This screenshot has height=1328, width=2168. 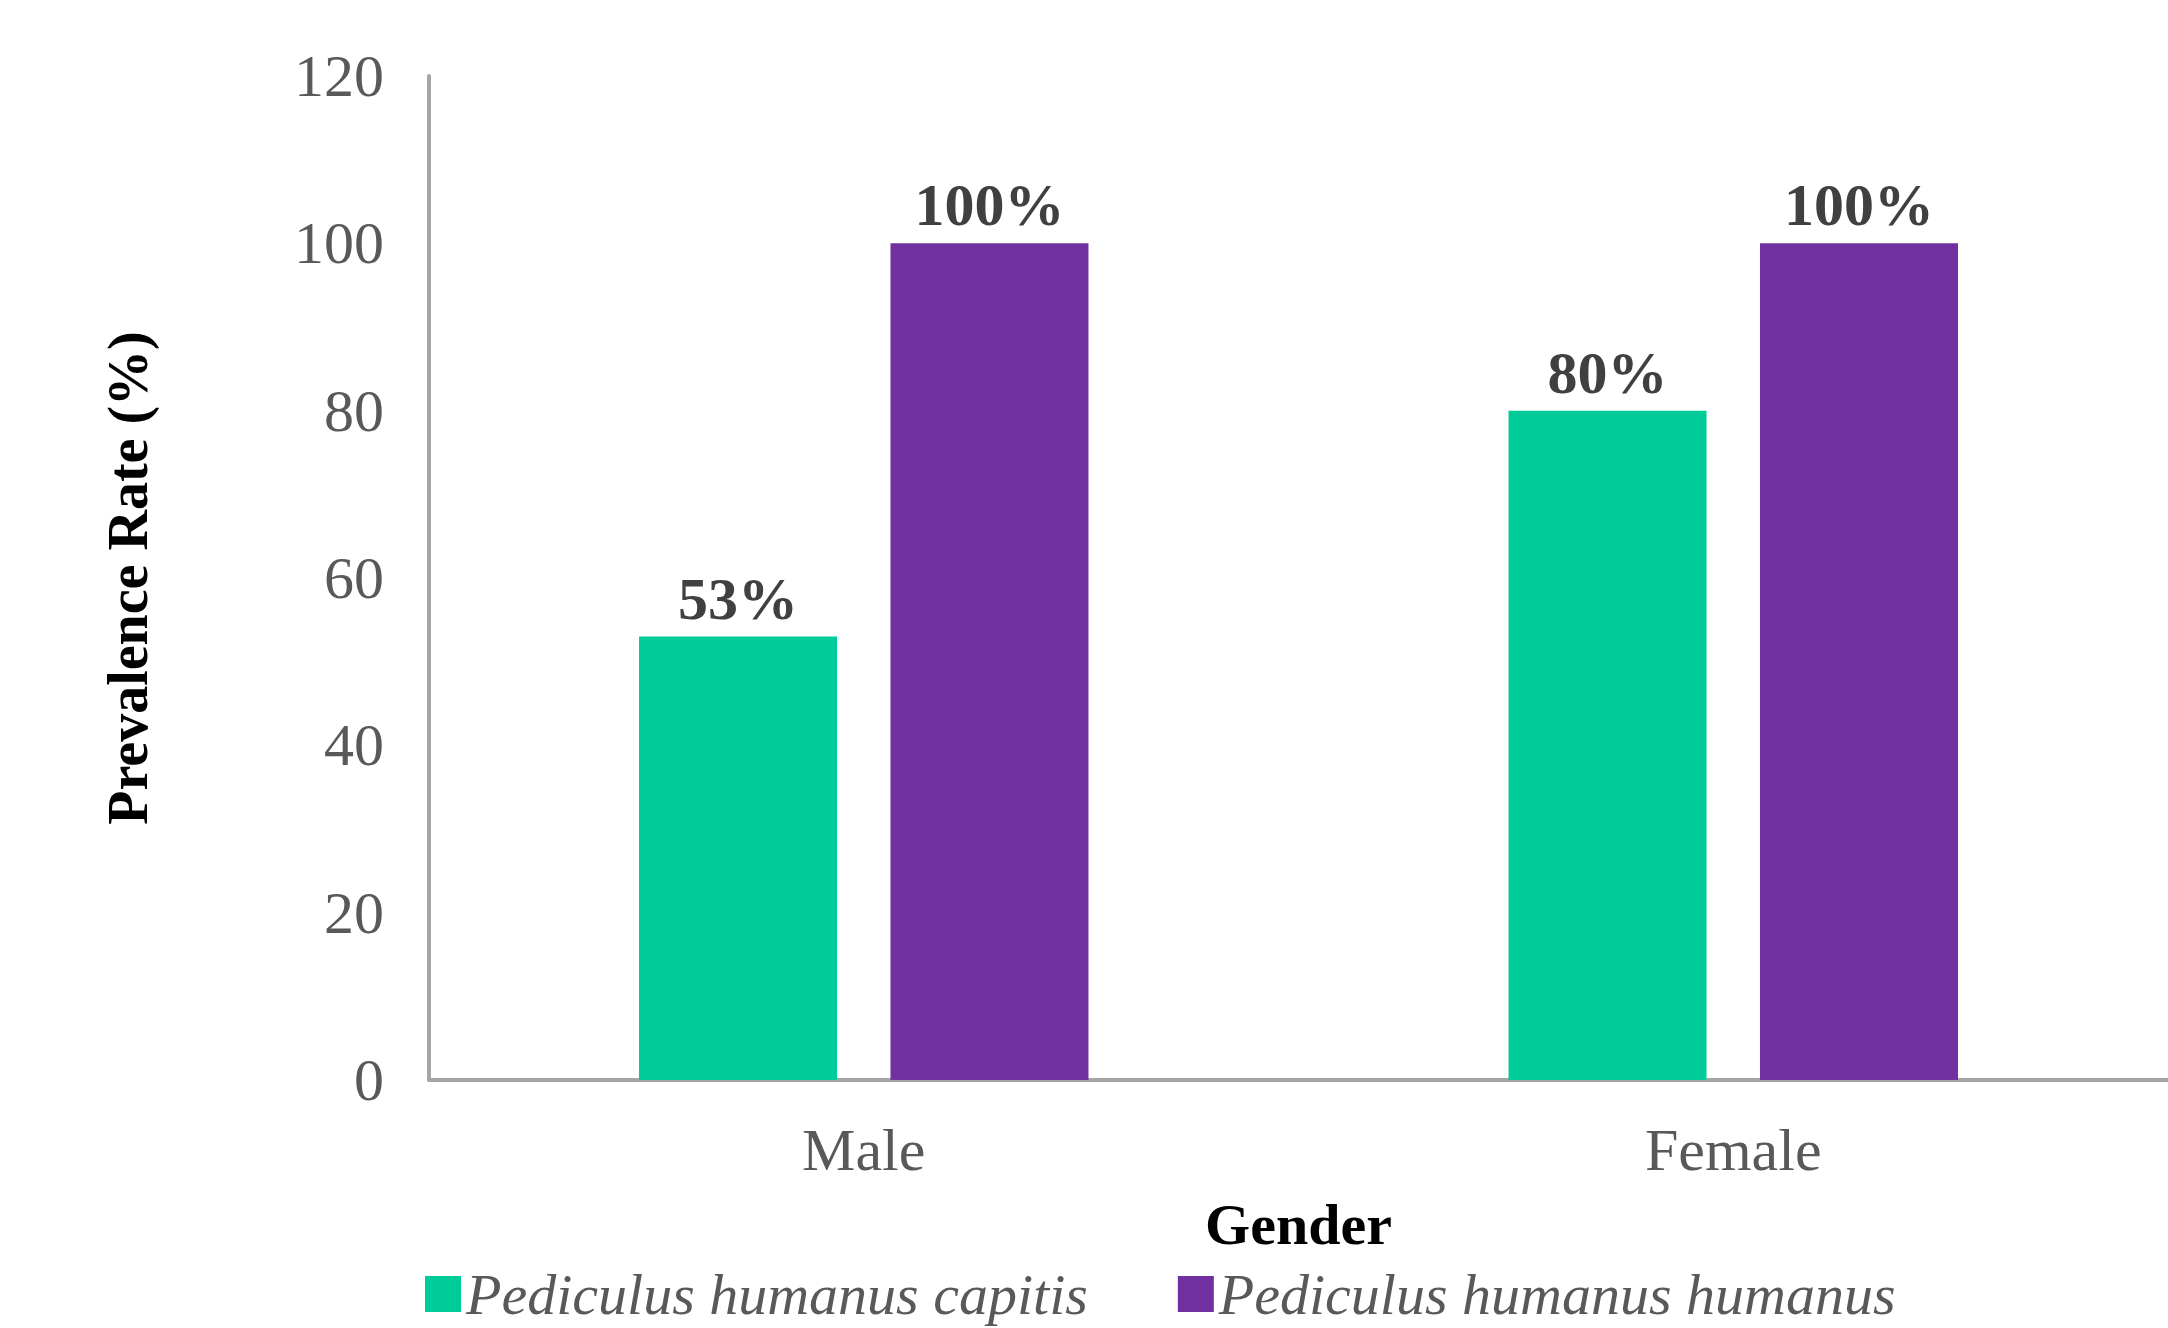 I want to click on y-tick-label: 100, so click(x=339, y=243).